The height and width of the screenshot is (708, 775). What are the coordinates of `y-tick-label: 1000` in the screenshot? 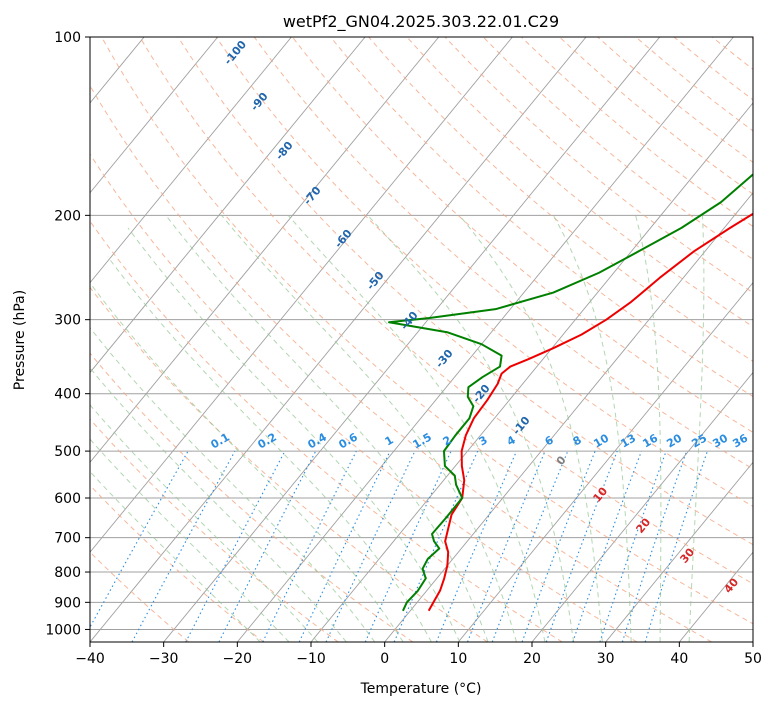 It's located at (63, 630).